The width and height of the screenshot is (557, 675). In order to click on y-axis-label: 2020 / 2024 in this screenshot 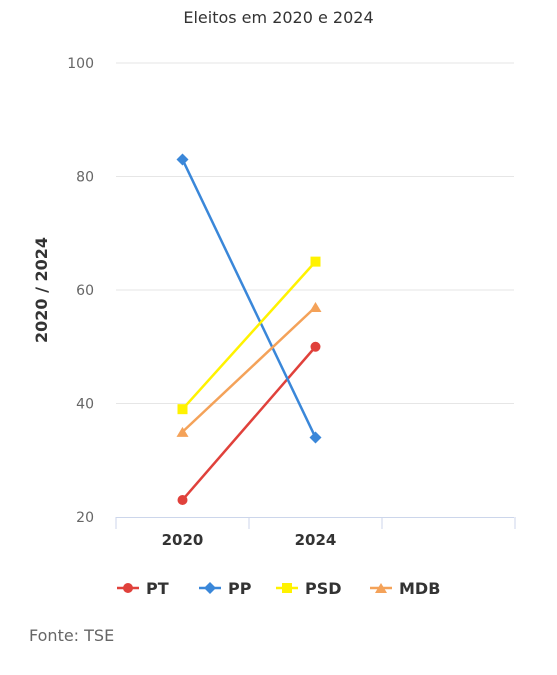, I will do `click(41, 290)`.